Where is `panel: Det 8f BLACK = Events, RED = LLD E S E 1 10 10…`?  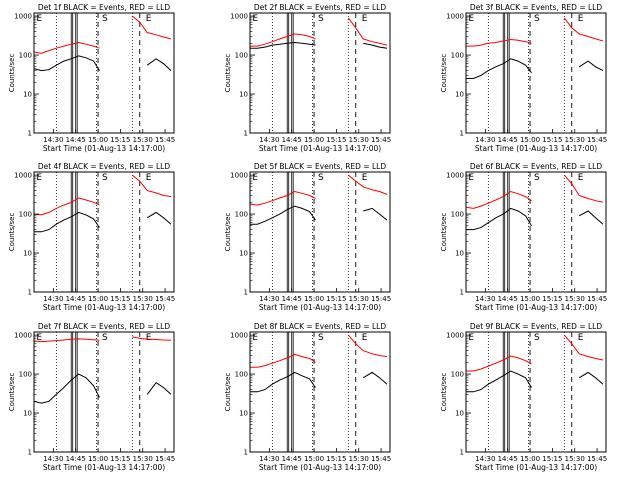 panel: Det 8f BLACK = Events, RED = LLD E S E 1 10 10… is located at coordinates (307, 397).